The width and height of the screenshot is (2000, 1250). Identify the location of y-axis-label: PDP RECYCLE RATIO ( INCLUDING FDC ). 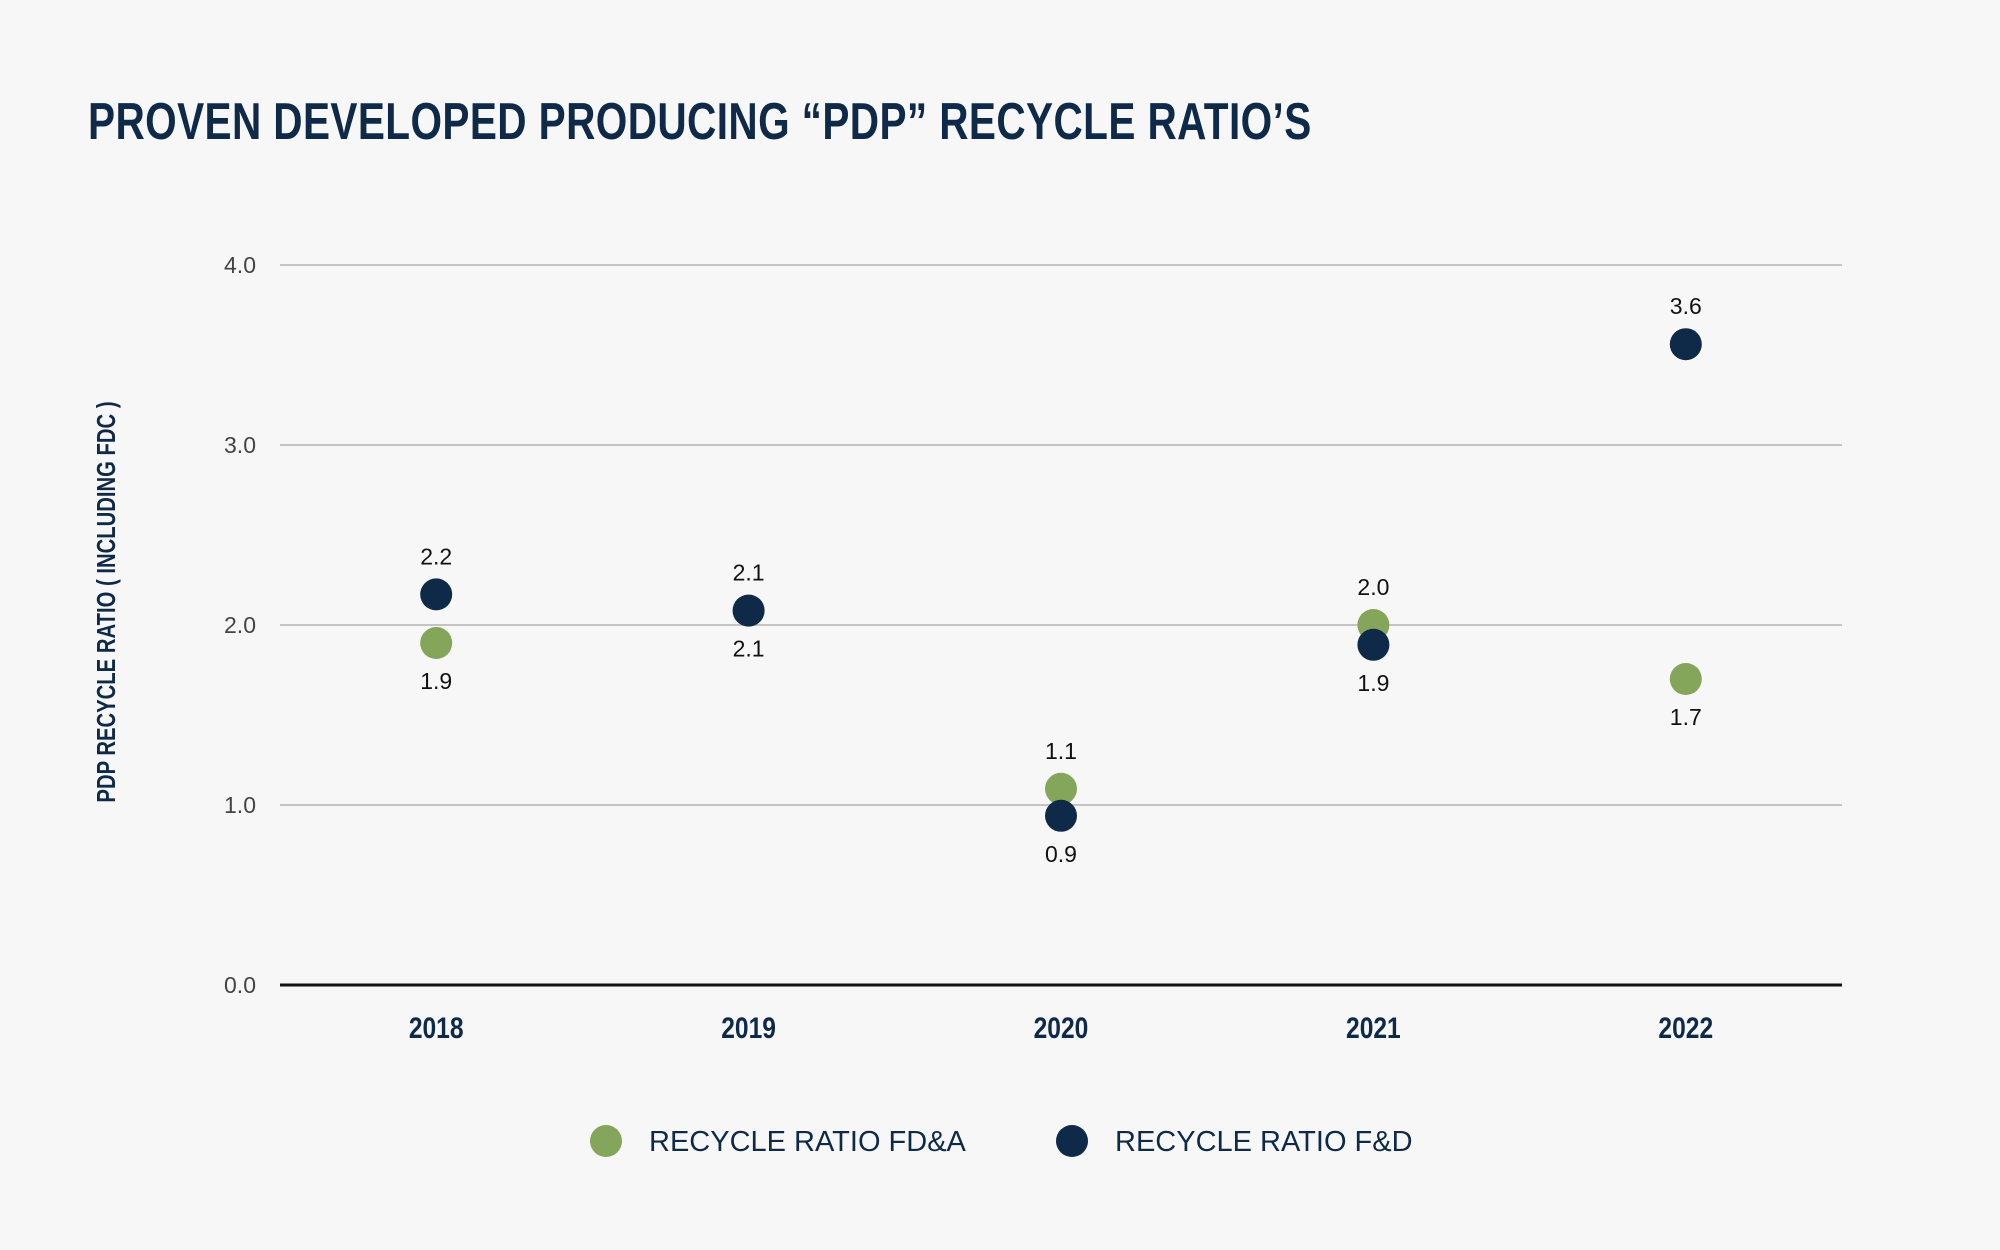
(106, 601).